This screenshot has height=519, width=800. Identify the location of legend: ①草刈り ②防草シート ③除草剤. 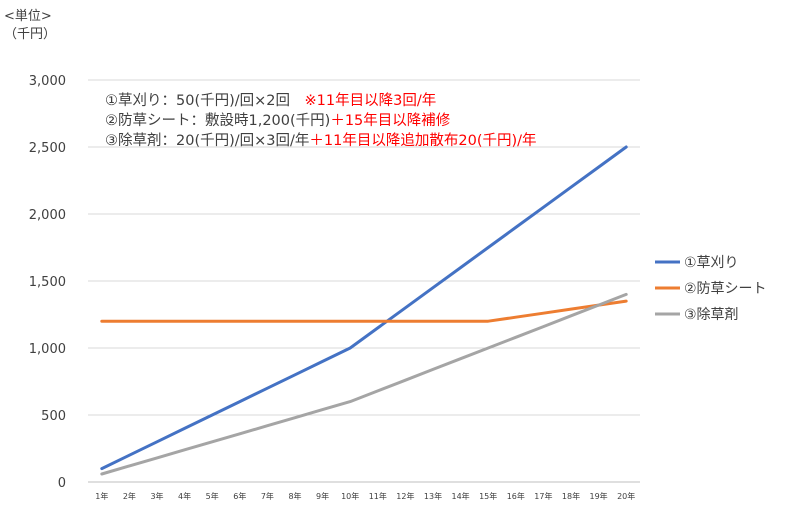
(711, 289).